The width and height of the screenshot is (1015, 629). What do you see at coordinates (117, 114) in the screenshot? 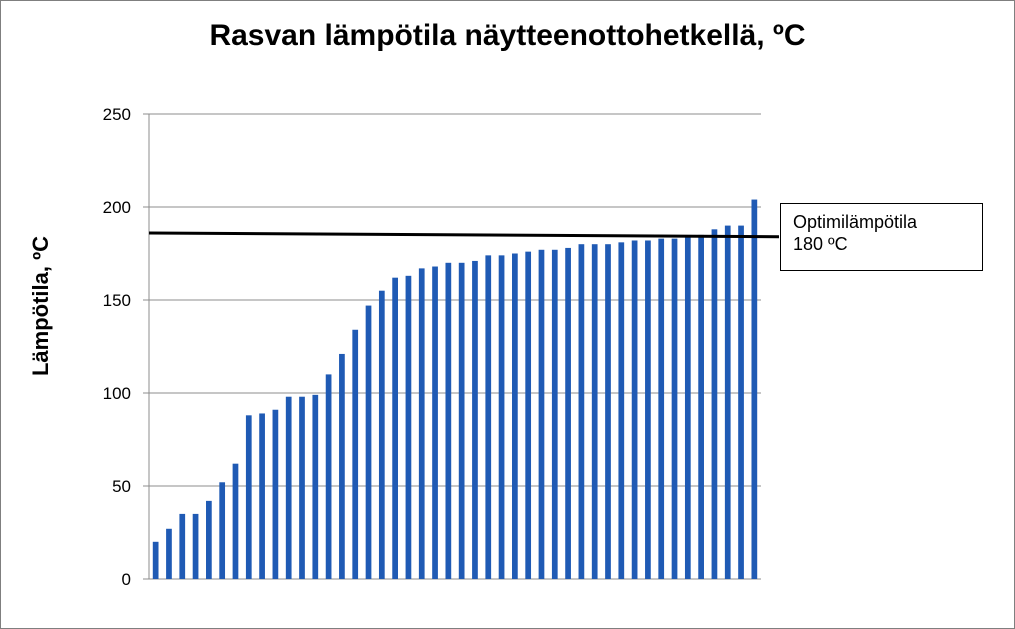
I see `y-tick-label: 250` at bounding box center [117, 114].